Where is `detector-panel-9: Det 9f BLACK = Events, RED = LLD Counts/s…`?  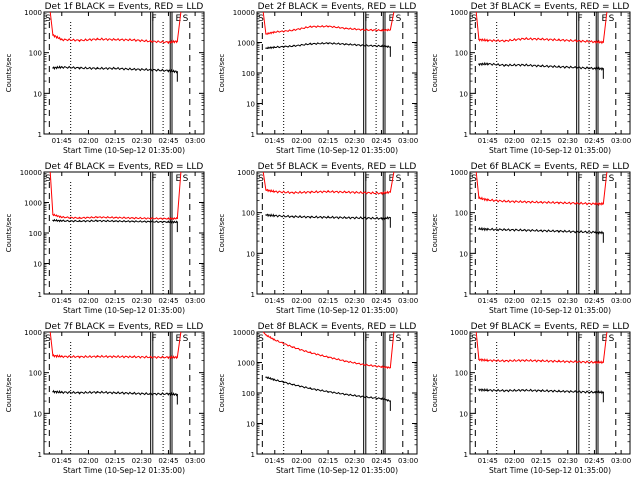 detector-panel-9: Det 9f BLACK = Events, RED = LLD Counts/s… is located at coordinates (531, 398).